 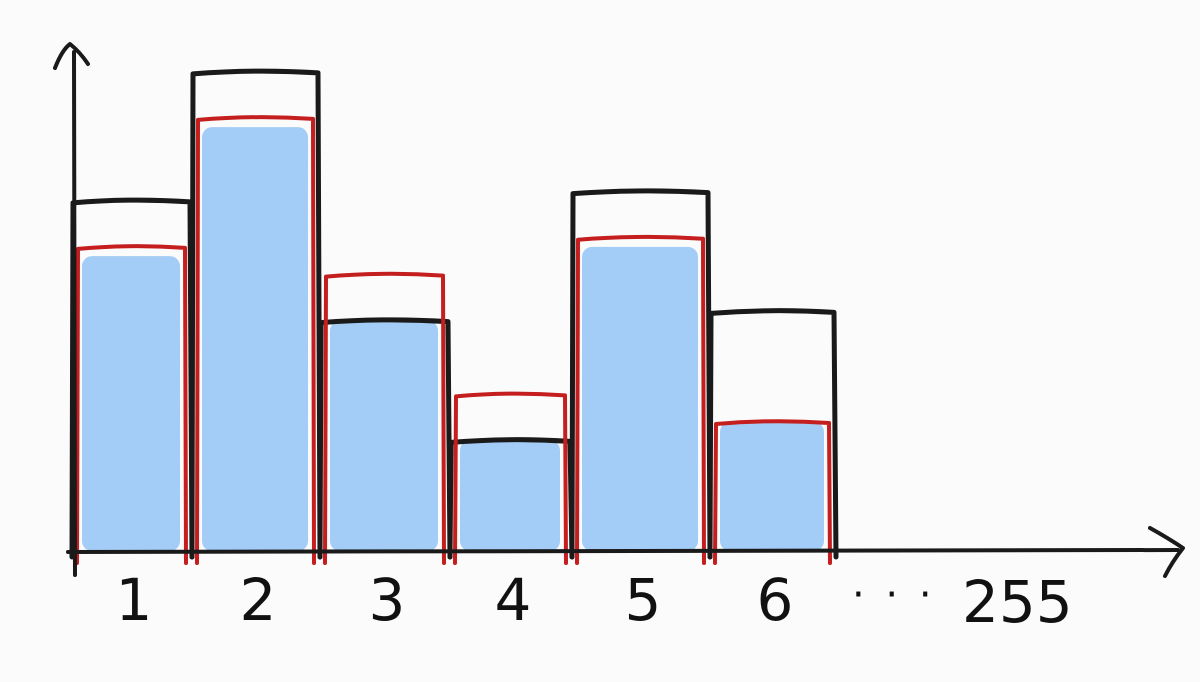 I want to click on x-tick-label-5: 5, so click(x=643, y=600).